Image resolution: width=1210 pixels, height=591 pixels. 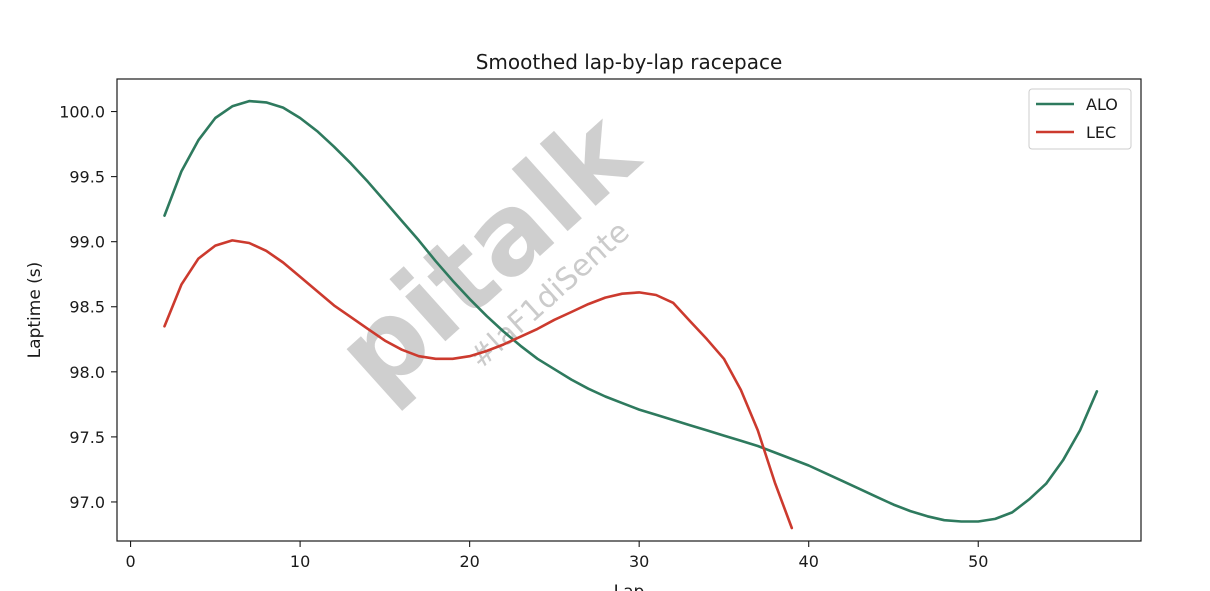 What do you see at coordinates (87, 502) in the screenshot?
I see `y-tick-label: 97.0` at bounding box center [87, 502].